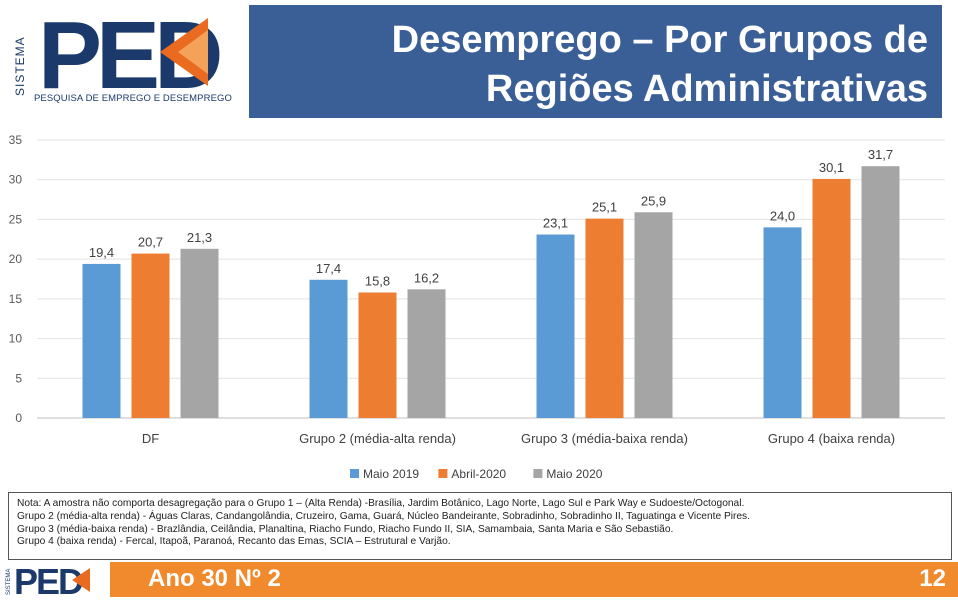  What do you see at coordinates (377, 281) in the screenshot?
I see `data-label: 15,8` at bounding box center [377, 281].